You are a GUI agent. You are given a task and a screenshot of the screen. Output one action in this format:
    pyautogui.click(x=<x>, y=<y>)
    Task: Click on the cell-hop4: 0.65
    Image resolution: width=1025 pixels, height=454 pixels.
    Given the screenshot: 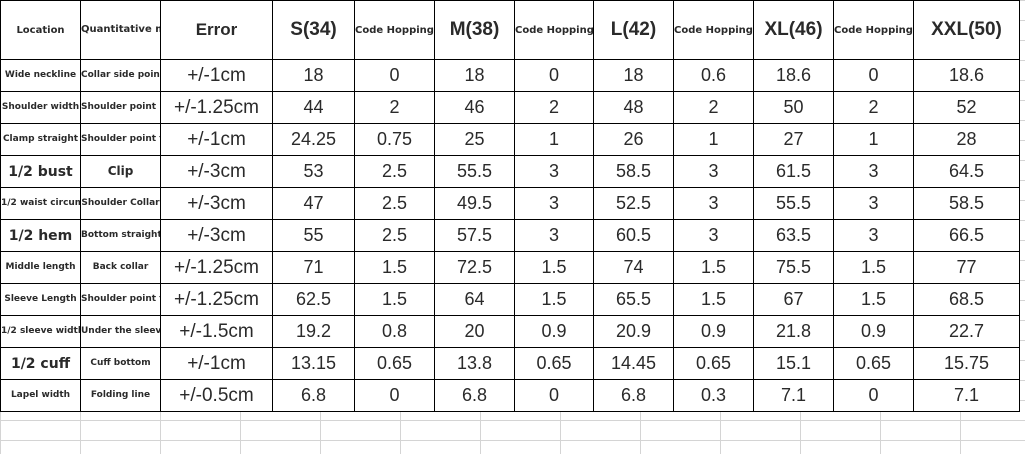 What is the action you would take?
    pyautogui.click(x=873, y=363)
    